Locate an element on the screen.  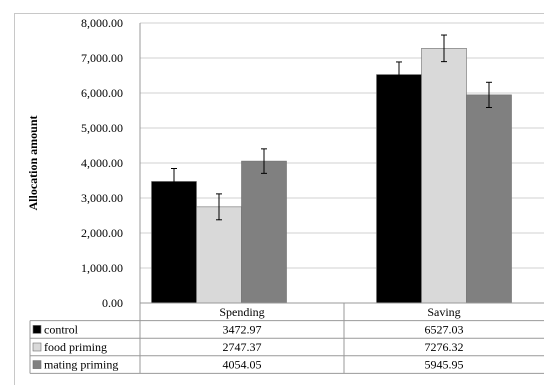
table-cell-value: 7276.32 is located at coordinates (444, 347).